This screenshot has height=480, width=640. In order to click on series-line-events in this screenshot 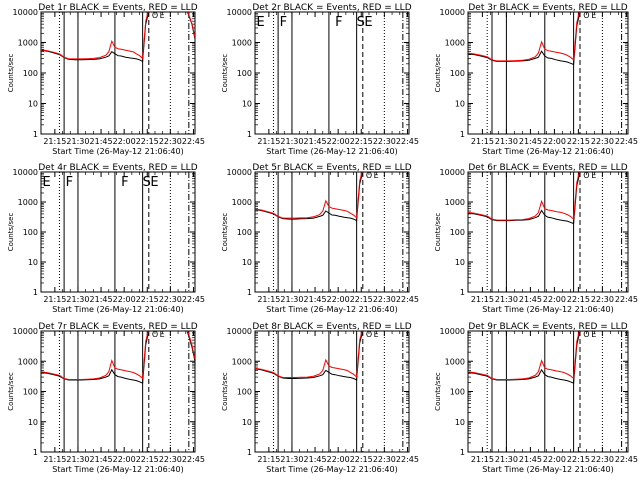, I will do `click(118, 37)`.